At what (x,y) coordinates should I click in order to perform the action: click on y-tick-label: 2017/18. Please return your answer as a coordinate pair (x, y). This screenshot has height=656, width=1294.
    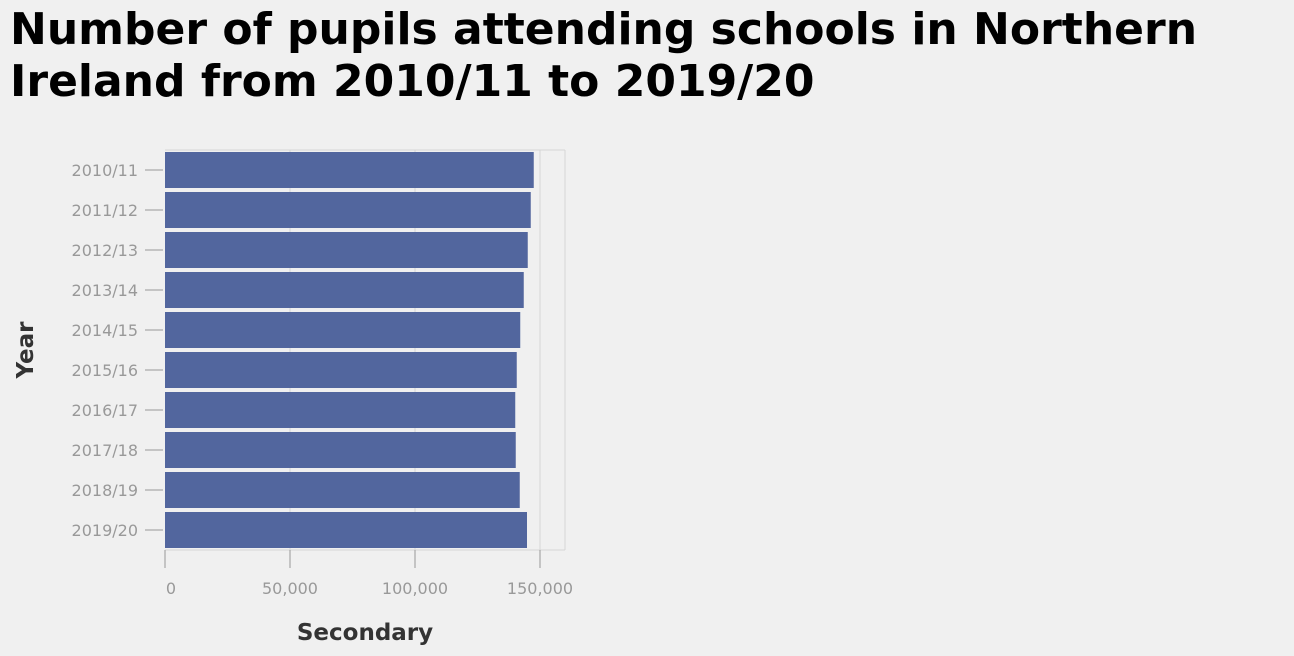
    Looking at the image, I should click on (105, 450).